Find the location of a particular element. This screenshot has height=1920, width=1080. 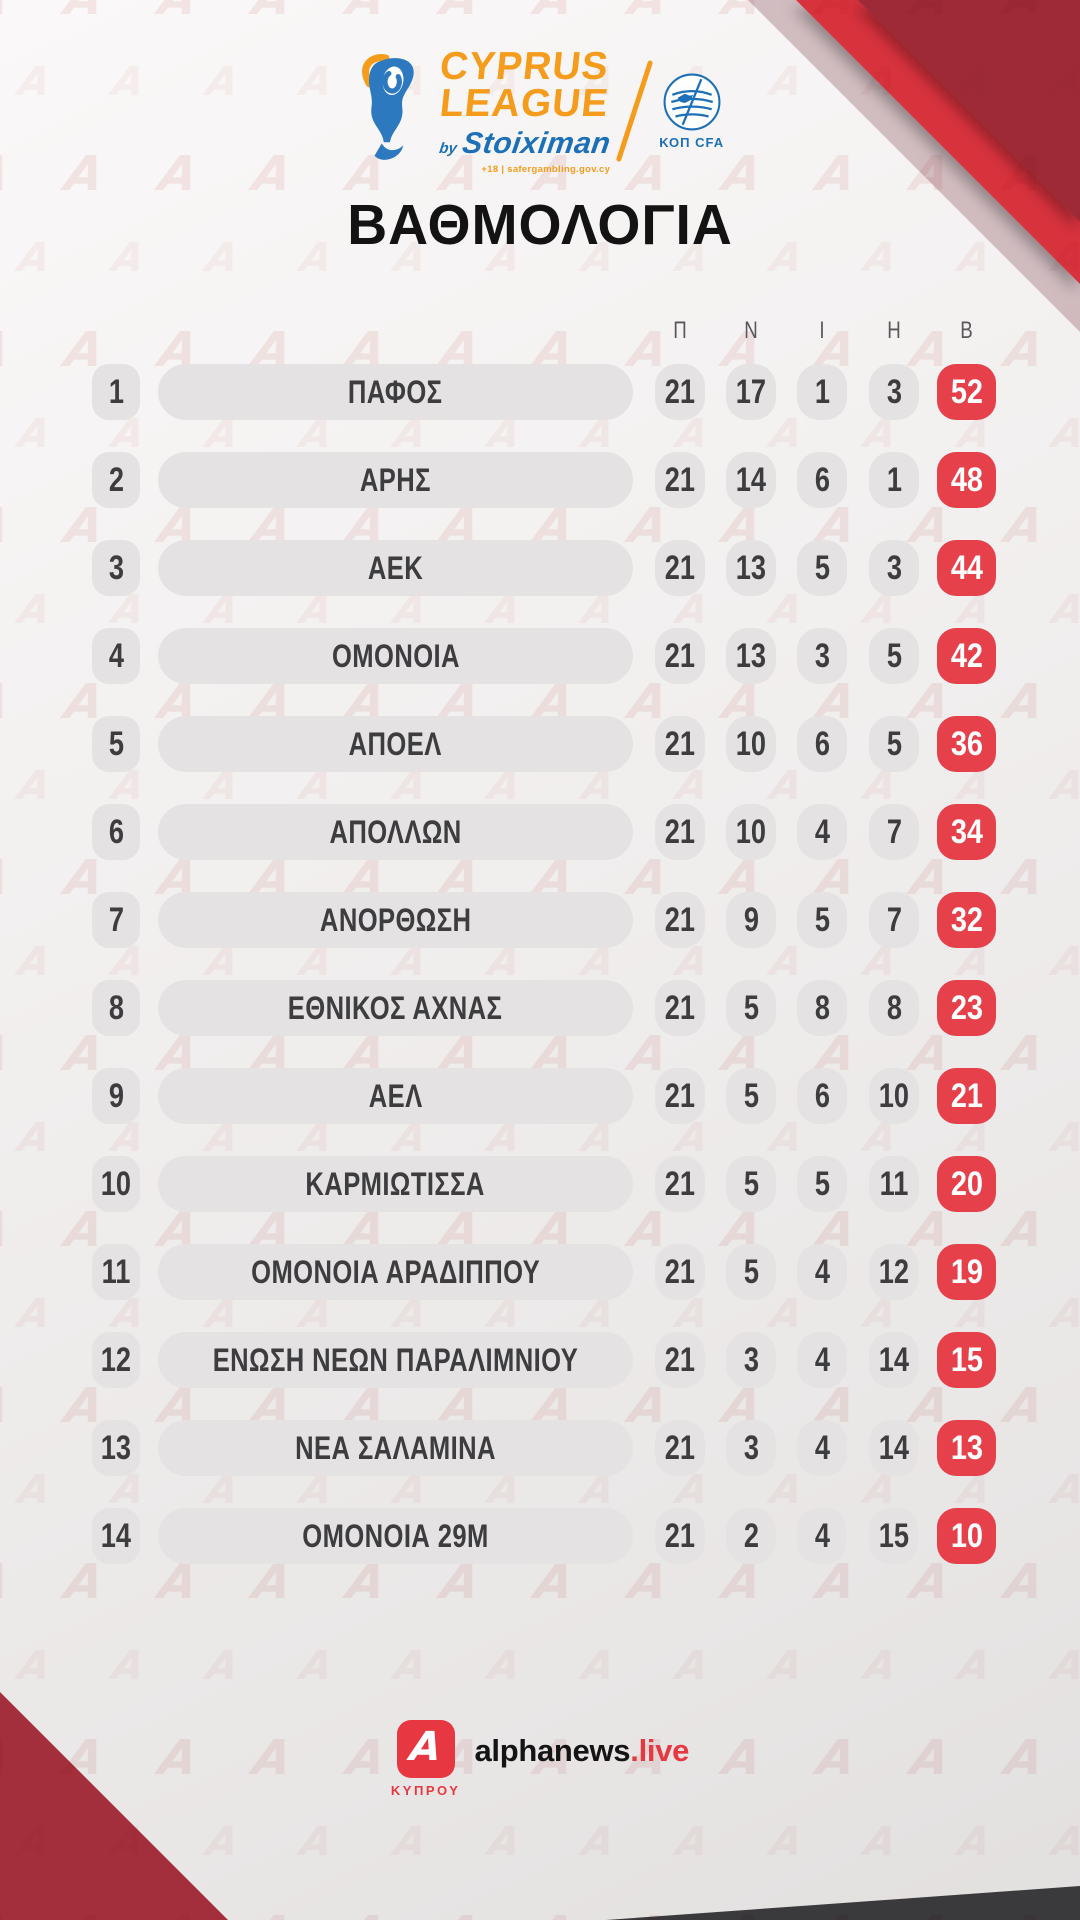

draws-value: 1 is located at coordinates (822, 391).